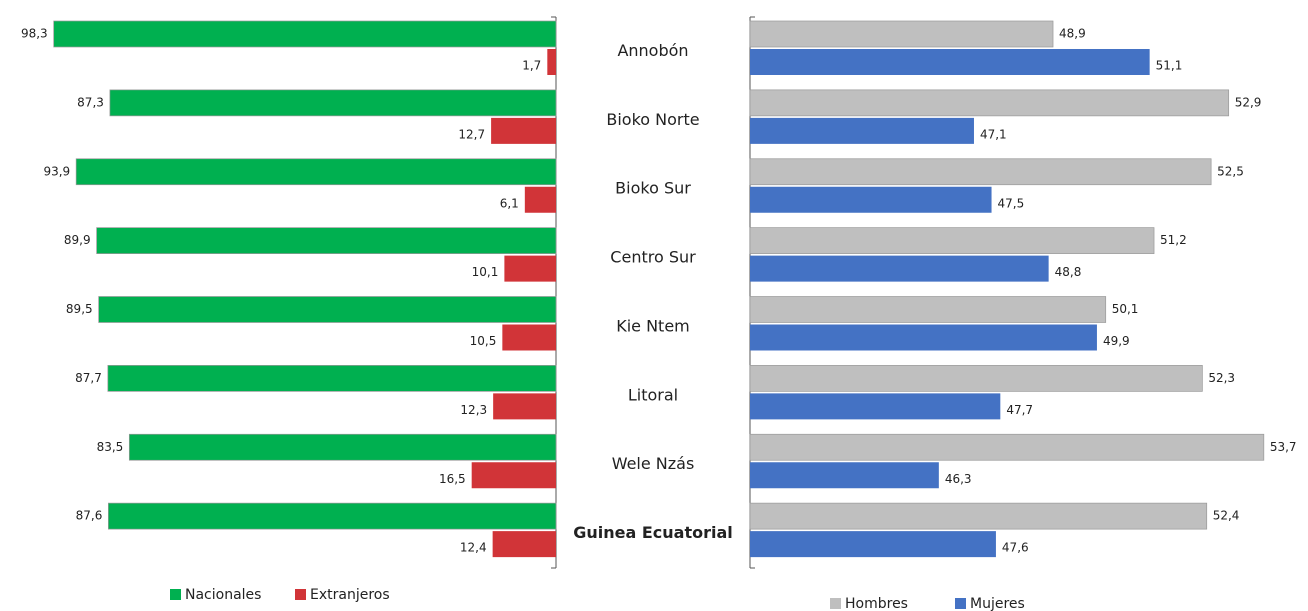 This screenshot has width=1308, height=611. Describe the element at coordinates (34, 34) in the screenshot. I see `data-label: 98,3` at that location.